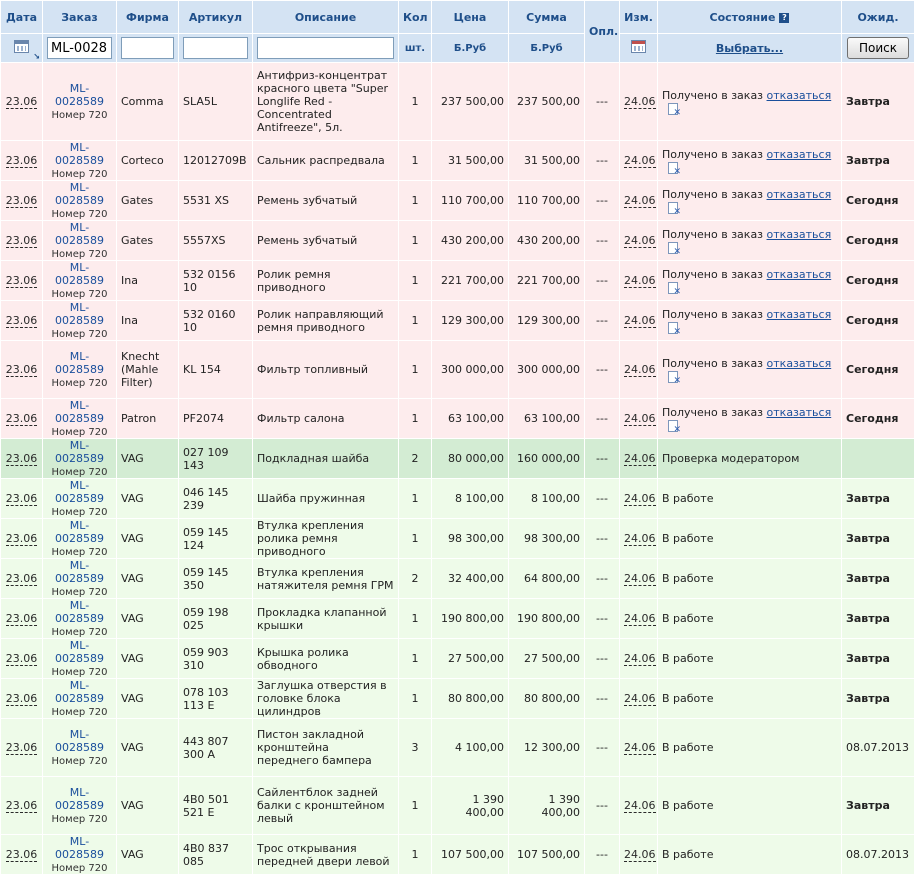  Describe the element at coordinates (216, 17) in the screenshot. I see `col-article: Артикул` at that location.